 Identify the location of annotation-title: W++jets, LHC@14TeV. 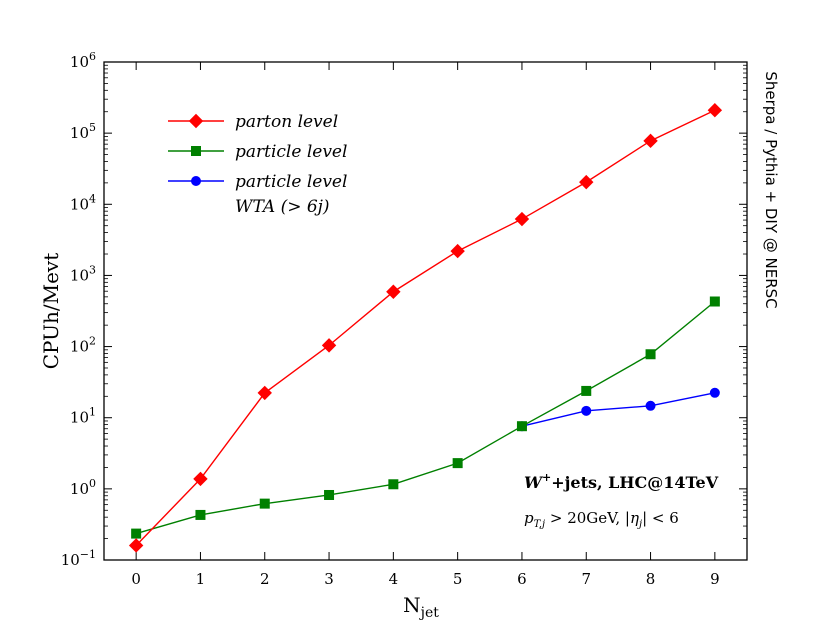
(621, 481).